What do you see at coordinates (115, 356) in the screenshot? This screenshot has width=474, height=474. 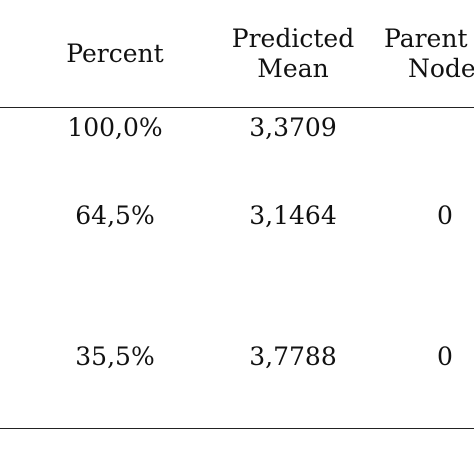 I see `row-3-percent: 35,5%` at bounding box center [115, 356].